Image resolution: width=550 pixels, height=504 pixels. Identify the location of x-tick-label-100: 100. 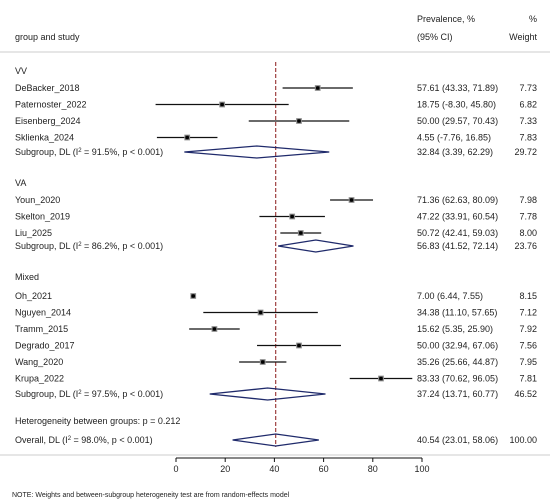
(421, 469).